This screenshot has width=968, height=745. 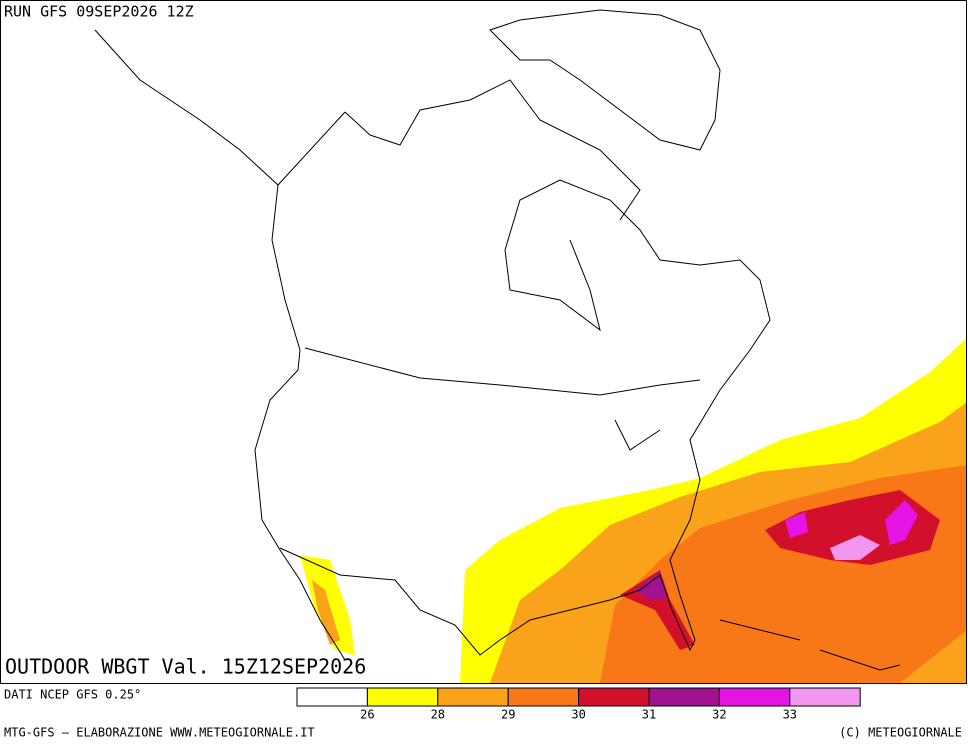 I want to click on threshold-label: 32, so click(x=719, y=715).